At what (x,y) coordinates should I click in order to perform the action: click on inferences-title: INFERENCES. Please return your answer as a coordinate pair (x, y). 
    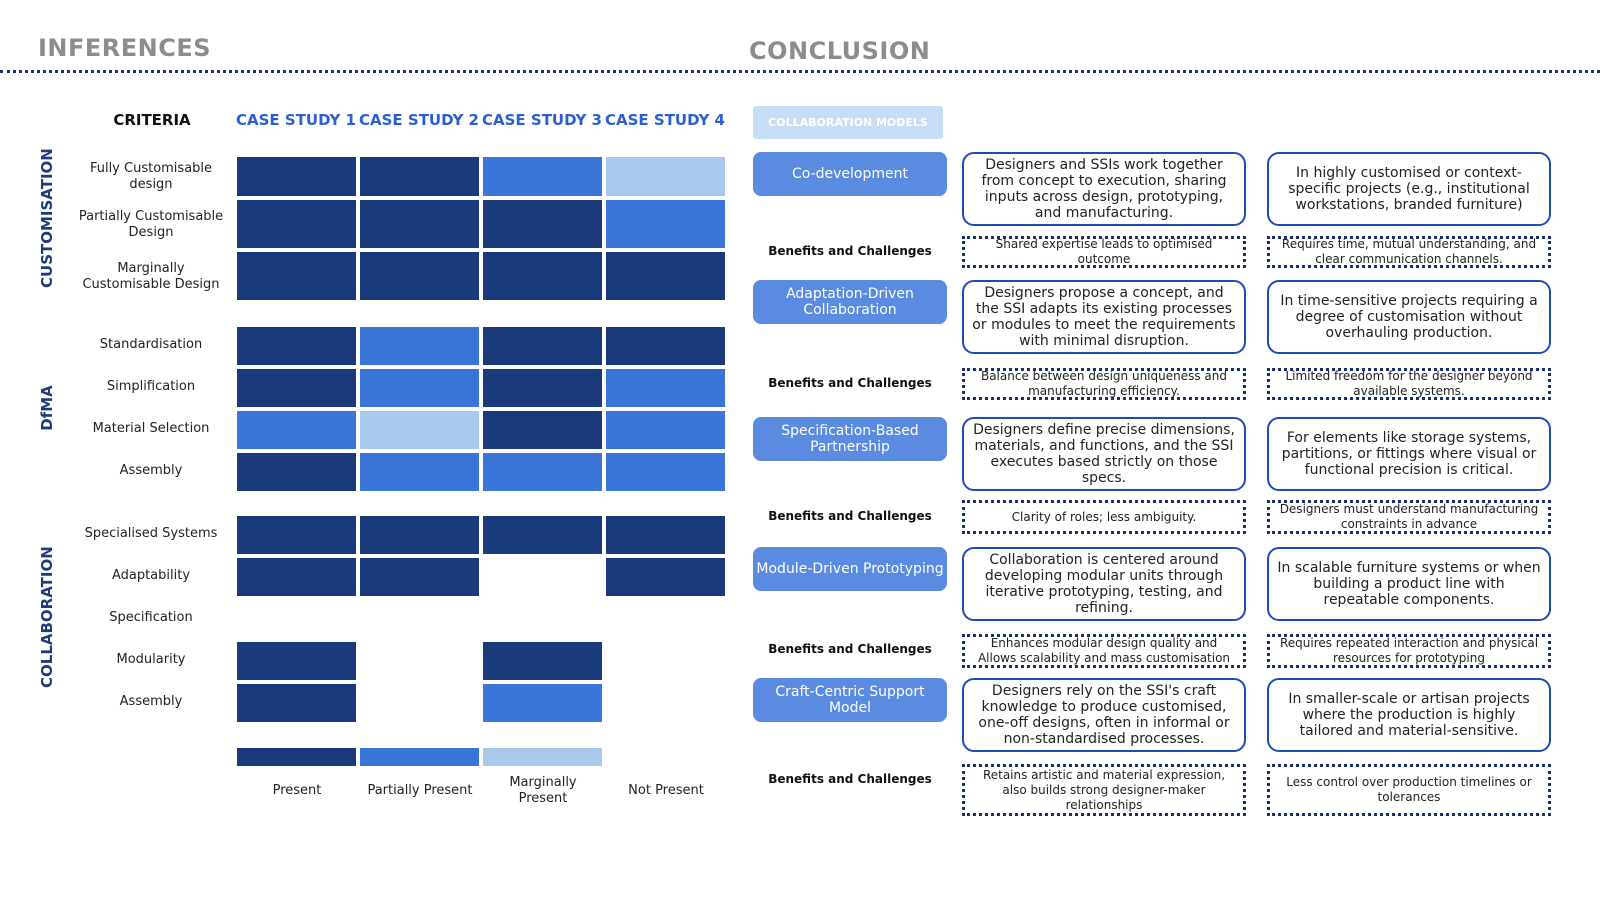
    Looking at the image, I should click on (125, 48).